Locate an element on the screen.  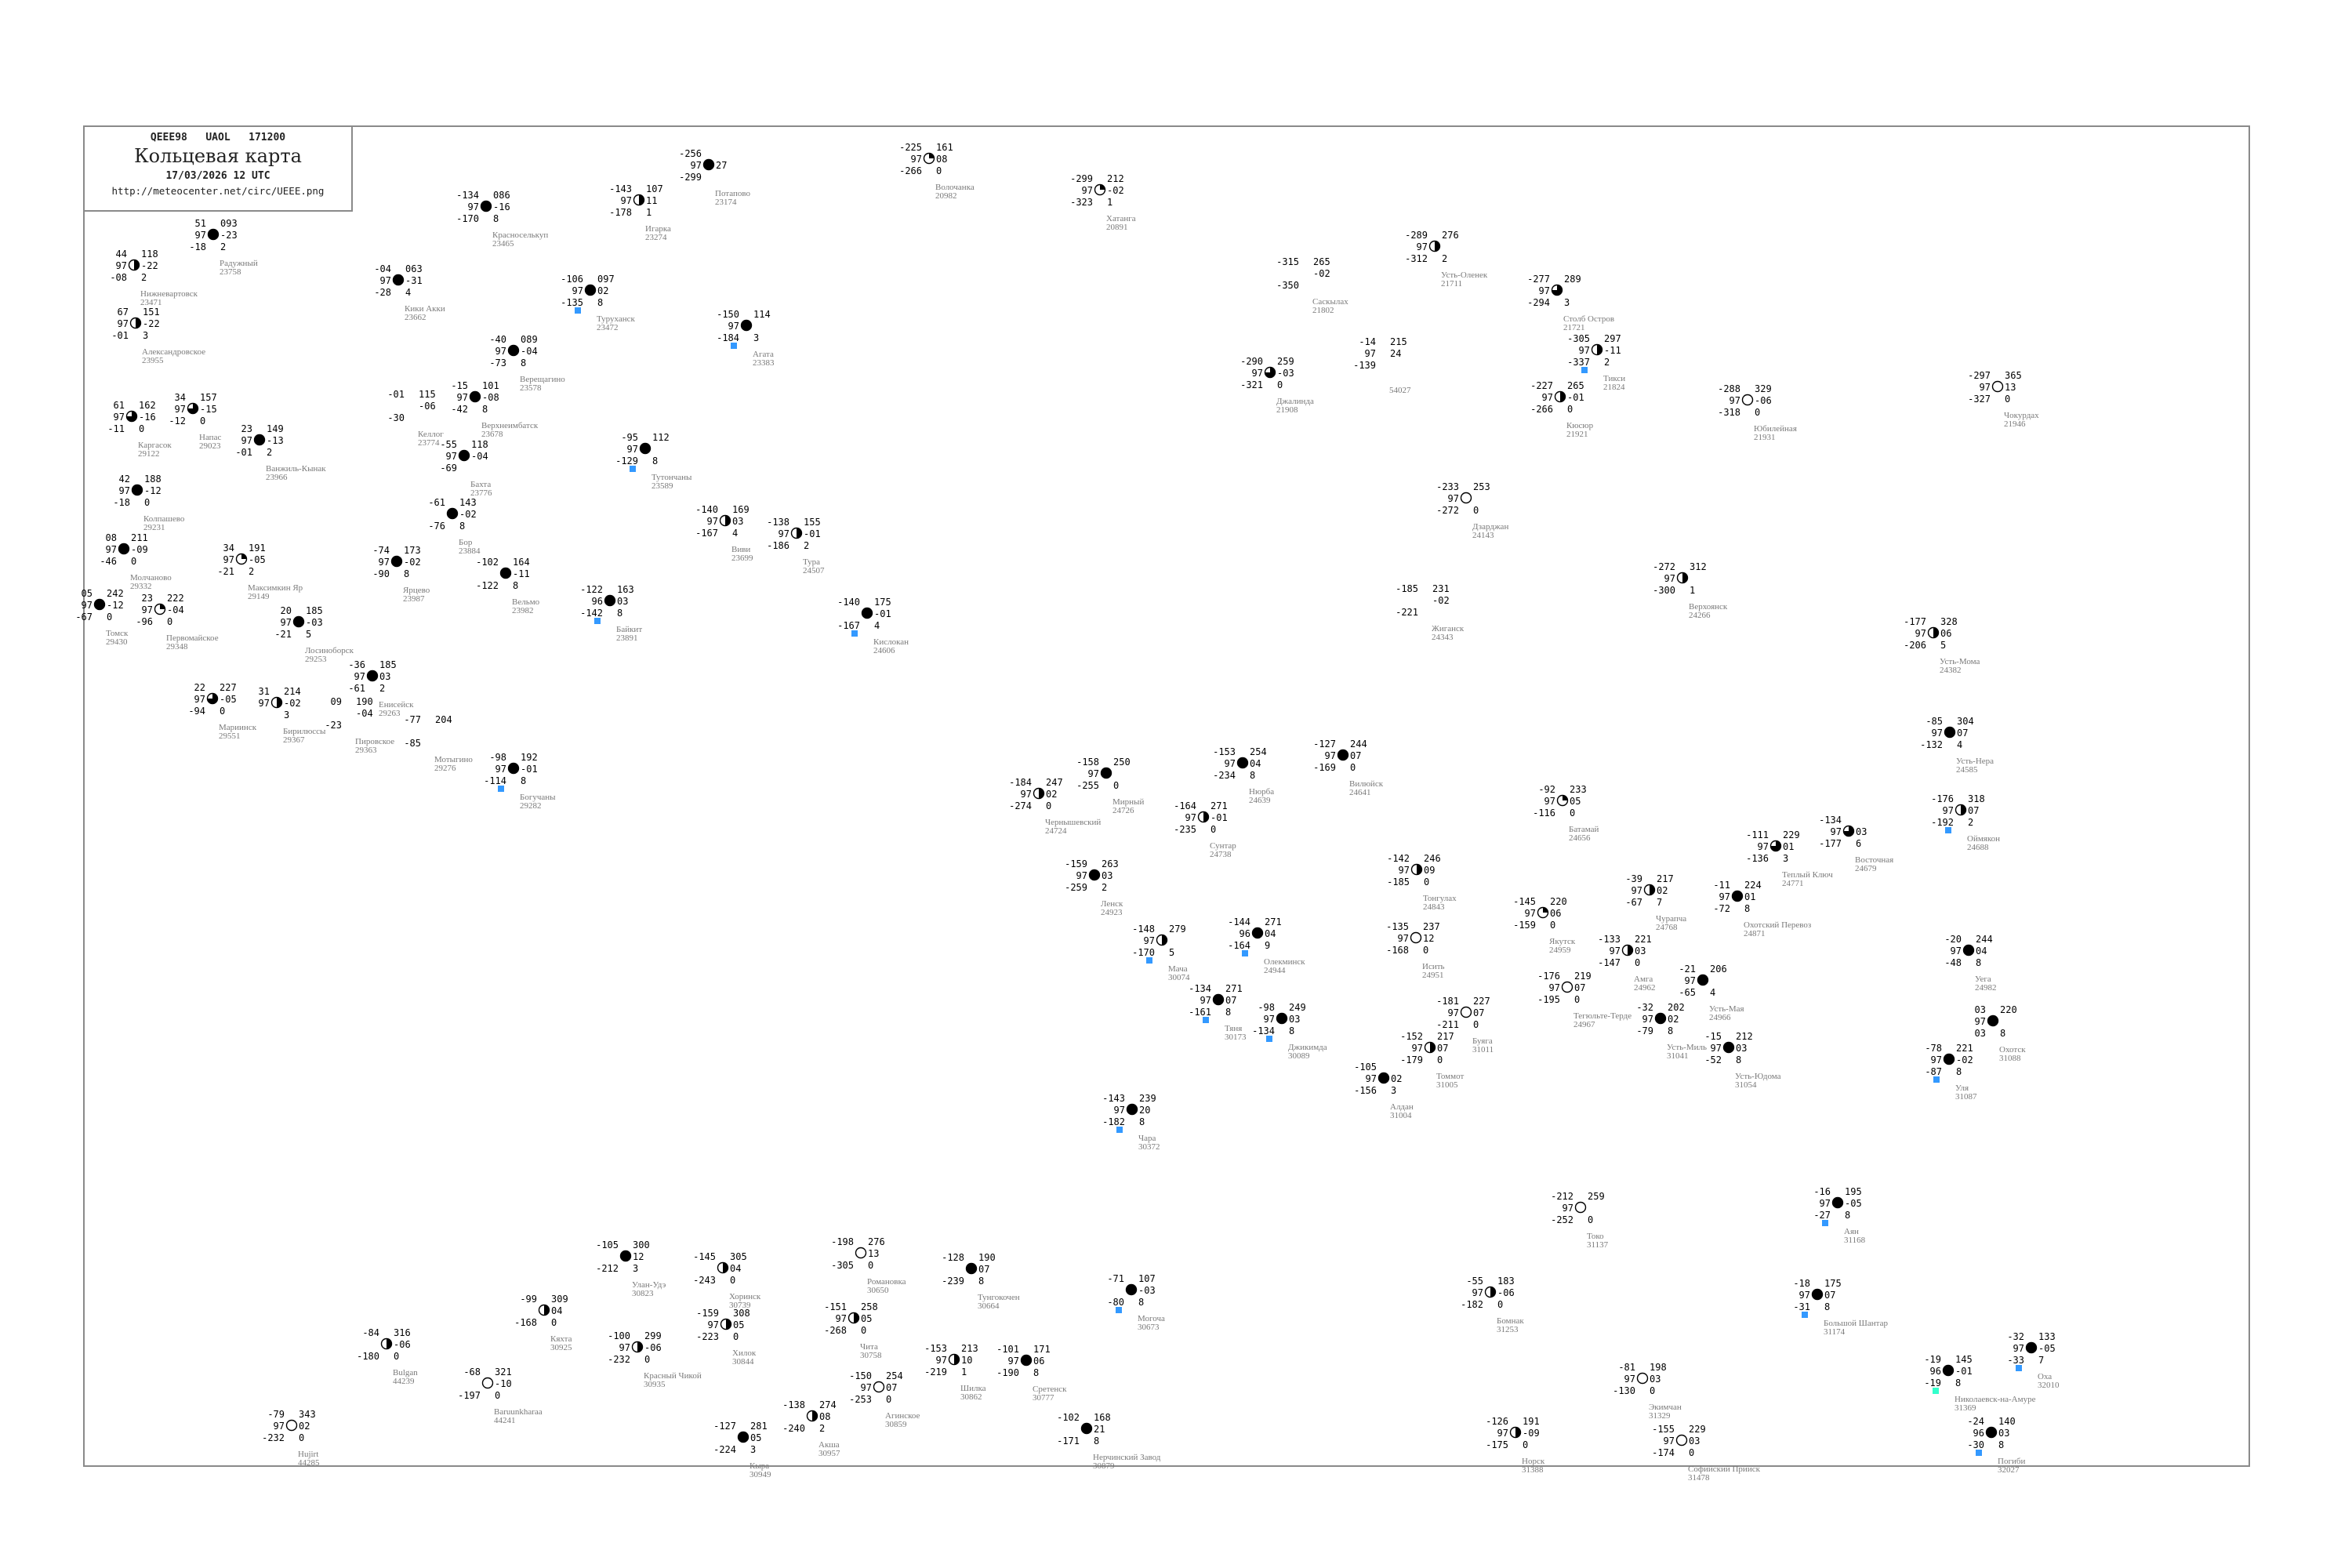
station-id: 31253 is located at coordinates (1508, 1329).